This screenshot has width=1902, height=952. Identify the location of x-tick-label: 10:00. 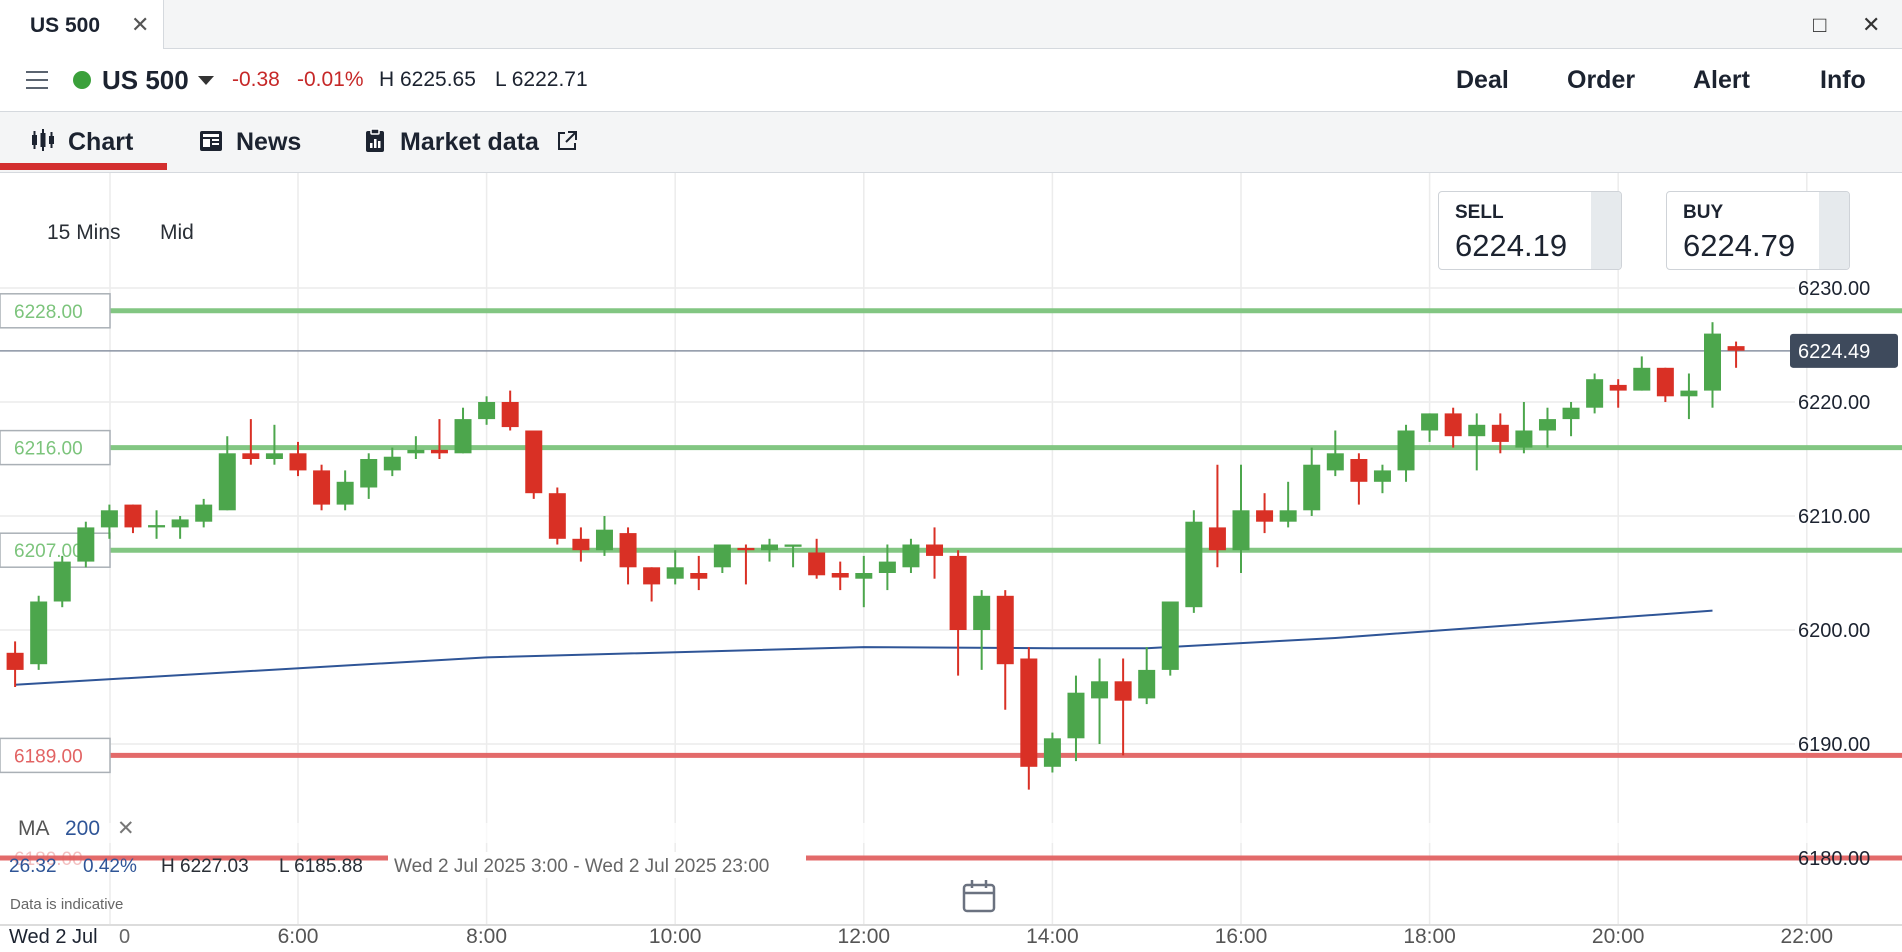
(675, 936).